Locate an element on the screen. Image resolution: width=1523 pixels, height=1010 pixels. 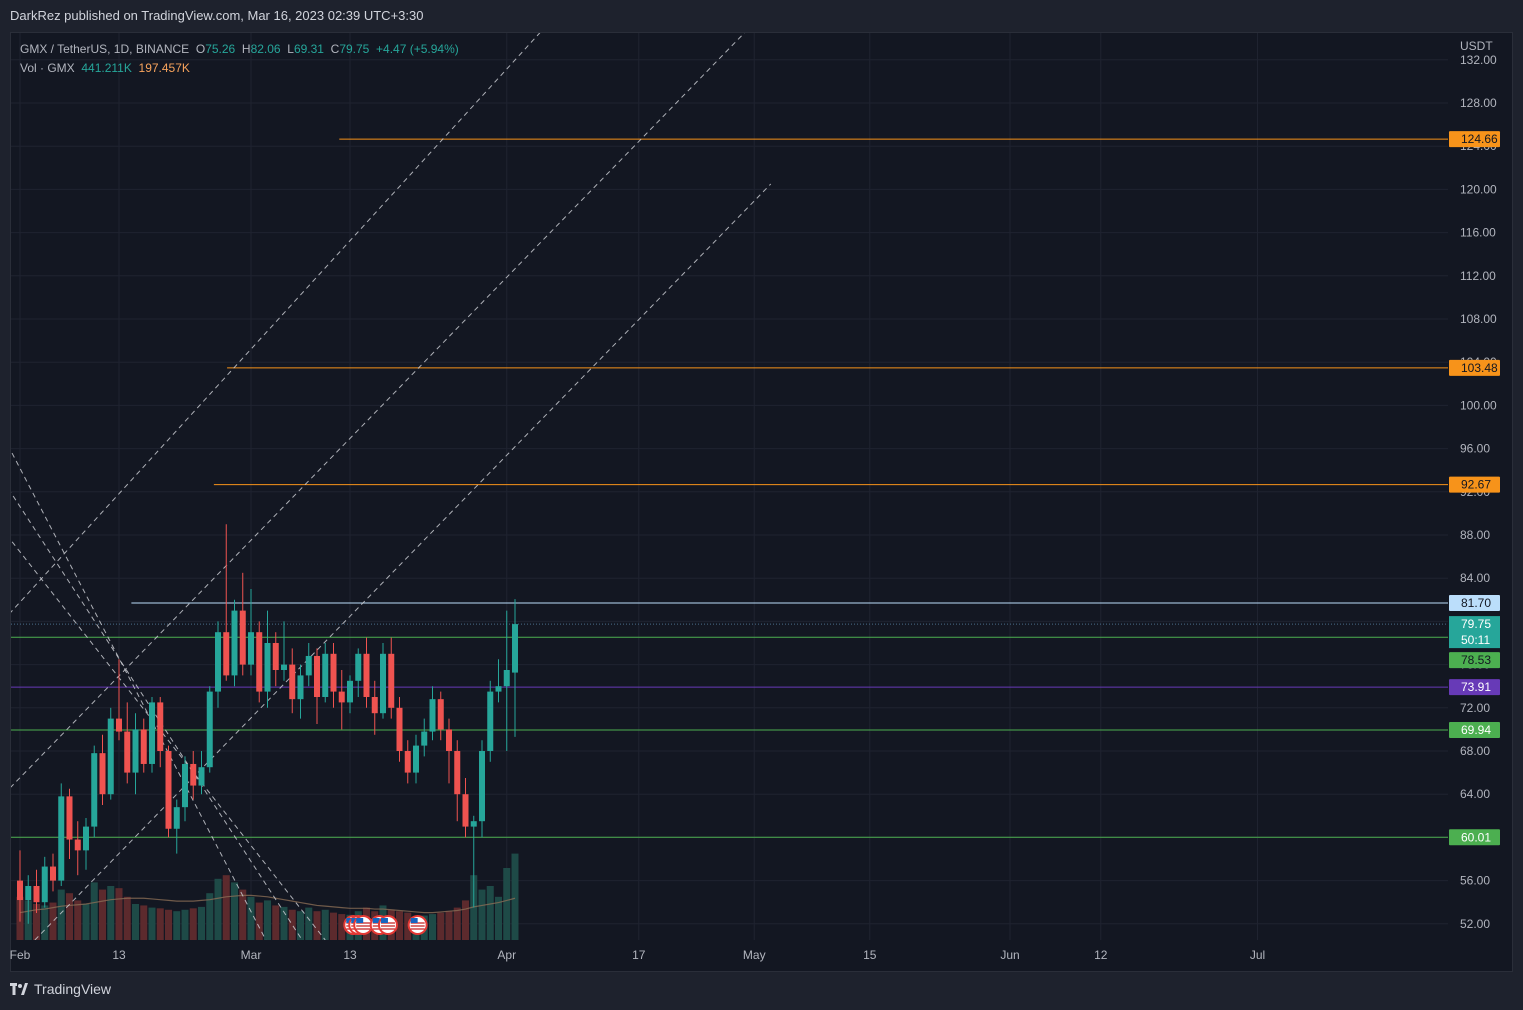
price-tag-78-53: 78.53 is located at coordinates (1474, 660).